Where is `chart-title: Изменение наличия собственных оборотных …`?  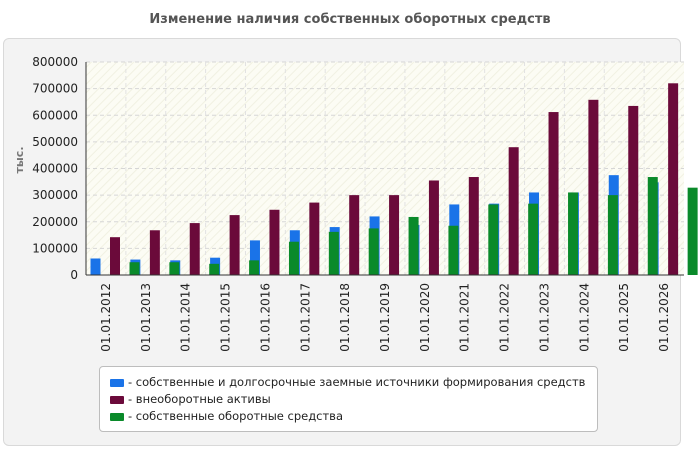 chart-title: Изменение наличия собственных оборотных … is located at coordinates (350, 19).